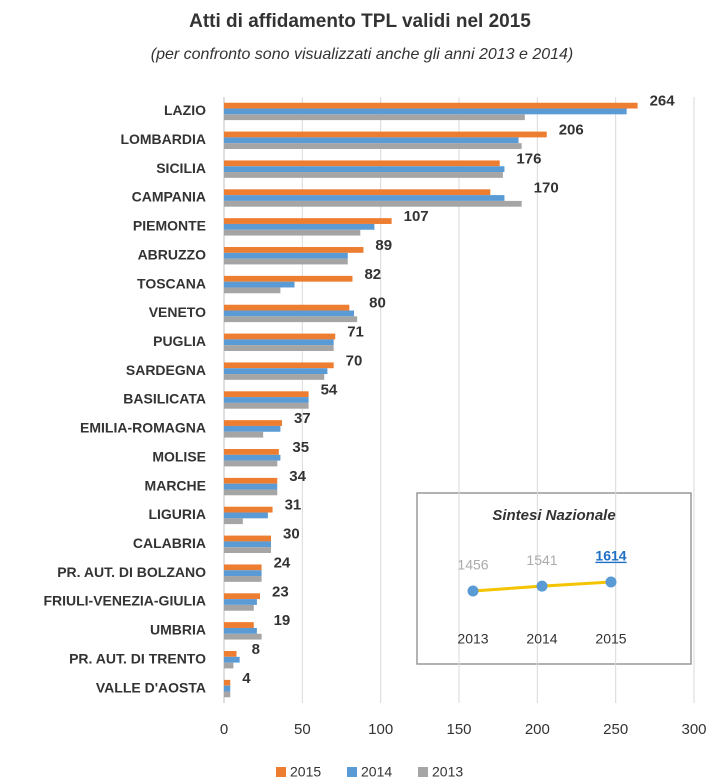 This screenshot has height=782, width=713. I want to click on y-tick-label: CALABRIA, so click(169, 543).